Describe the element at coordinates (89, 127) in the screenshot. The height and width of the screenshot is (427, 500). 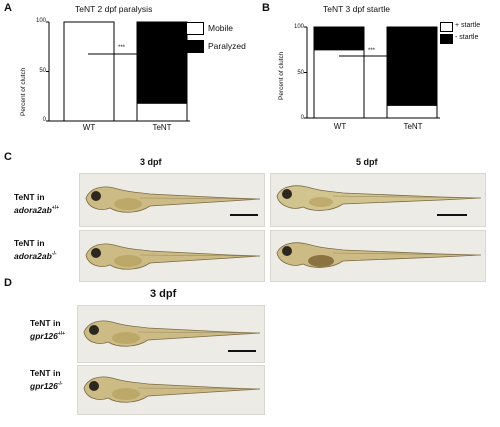
I see `chart-a-xtick: WT` at that location.